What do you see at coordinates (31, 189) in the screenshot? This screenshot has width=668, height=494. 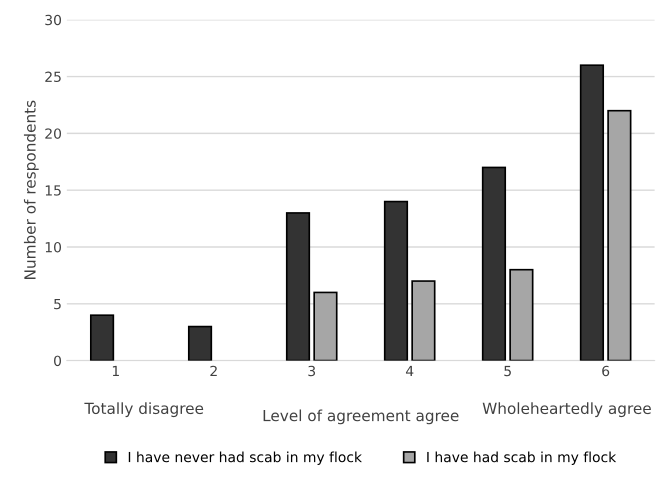 I see `y-axis-title: Number of respondents` at bounding box center [31, 189].